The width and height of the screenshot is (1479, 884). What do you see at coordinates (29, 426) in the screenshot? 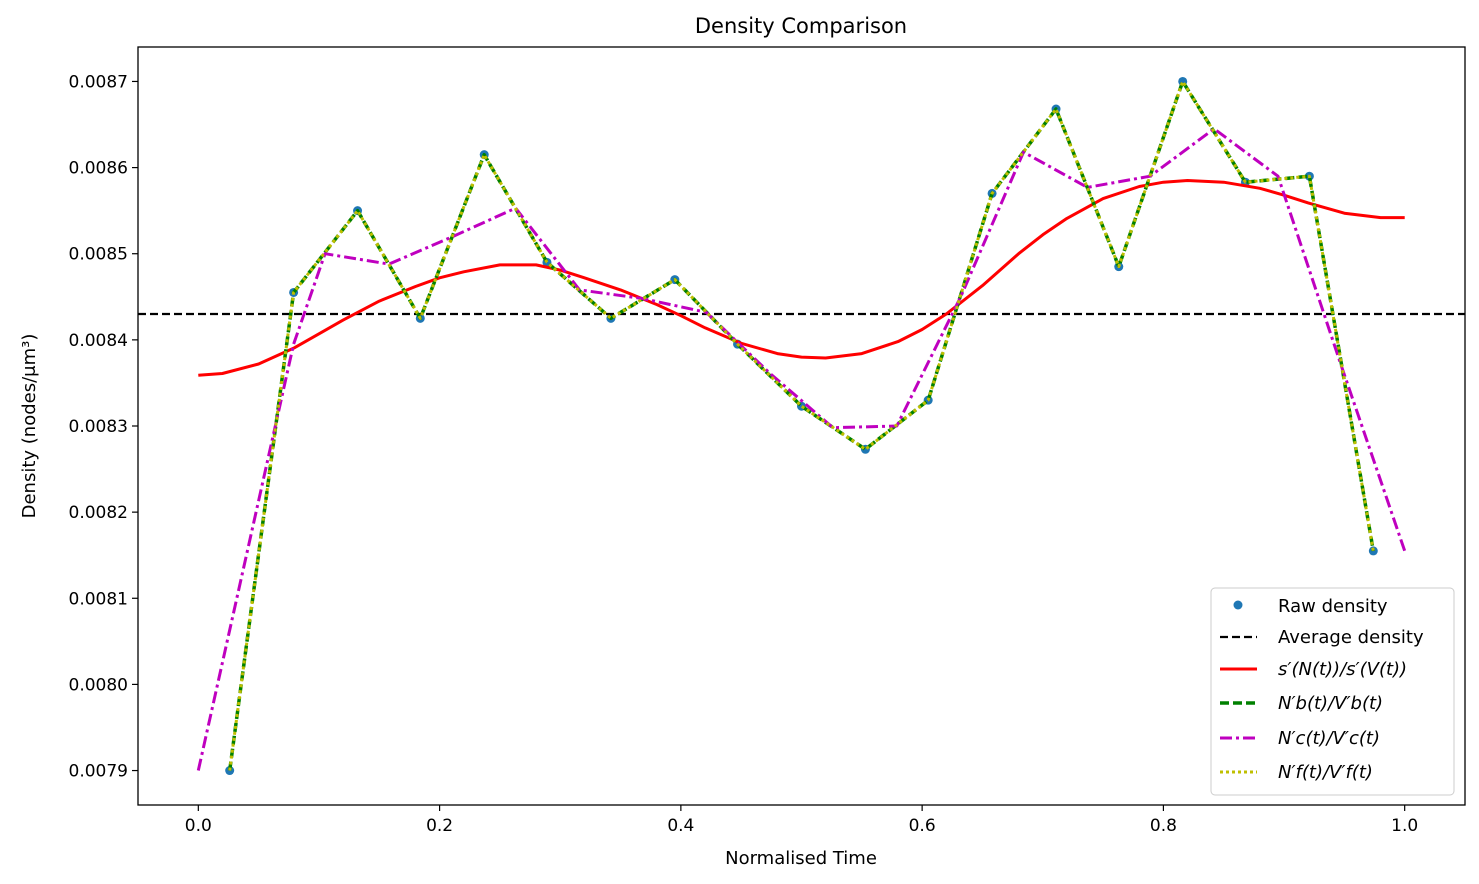
I see `y-axis-label: Density (nodes/μm³)` at bounding box center [29, 426].